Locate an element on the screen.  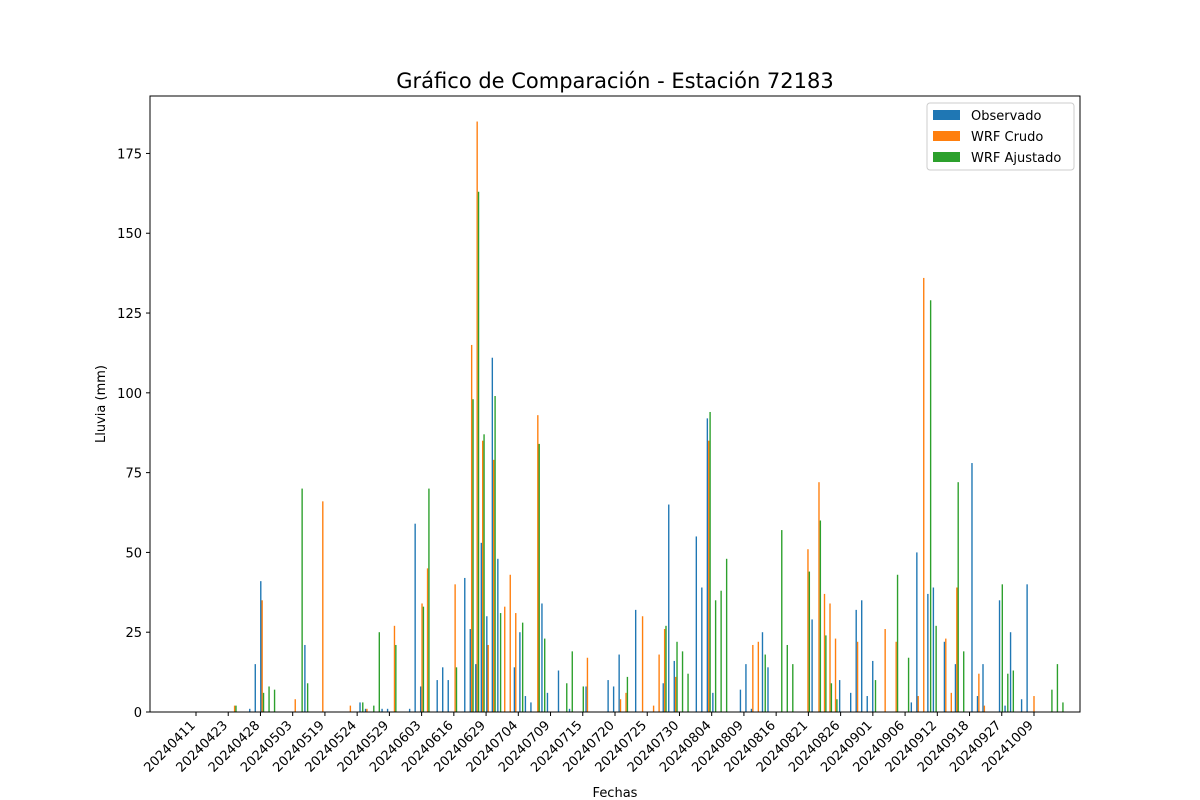
legend-label: Observado is located at coordinates (1006, 116).